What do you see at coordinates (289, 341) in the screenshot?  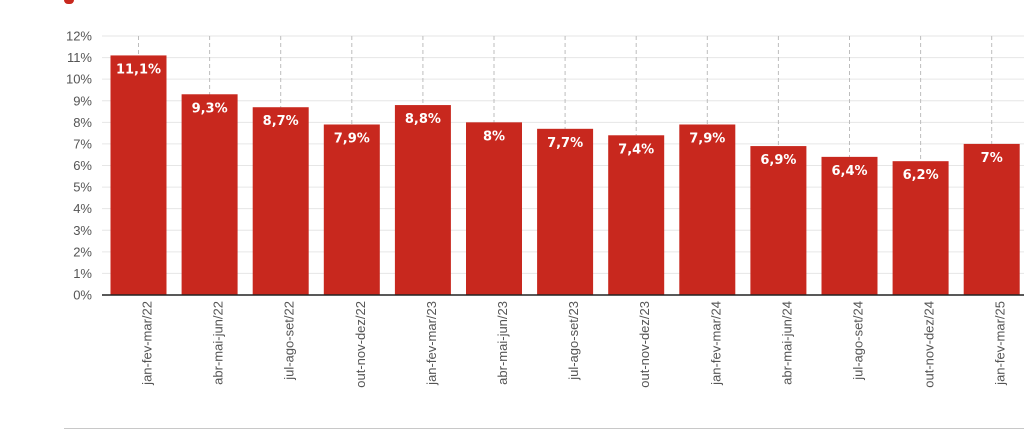 I see `x-tick-label: jul-ago-set/22` at bounding box center [289, 341].